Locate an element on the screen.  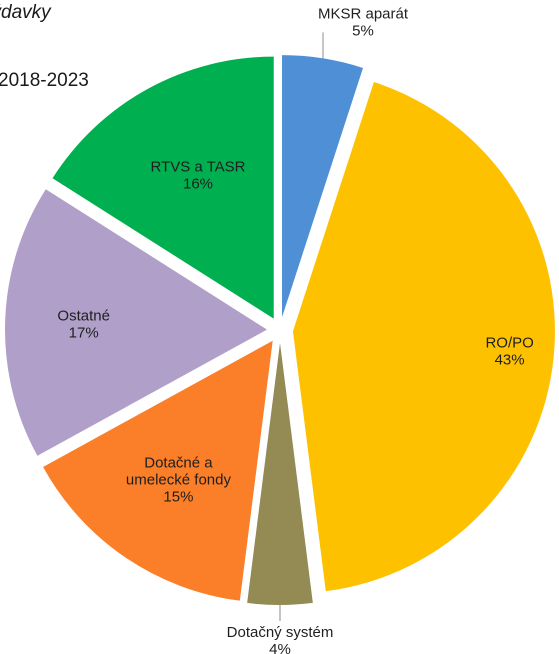
slice-percent-mksr-aparat: 5% is located at coordinates (363, 30).